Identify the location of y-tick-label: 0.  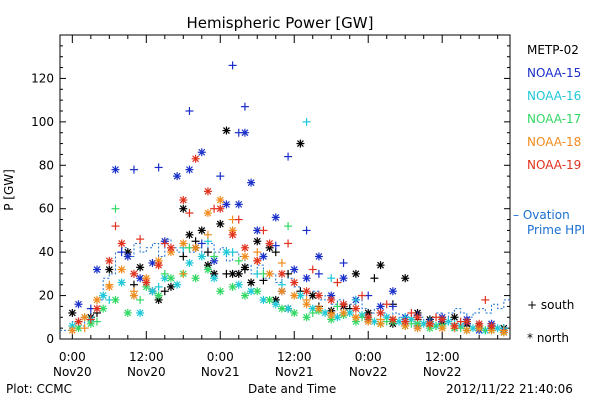
(50, 339).